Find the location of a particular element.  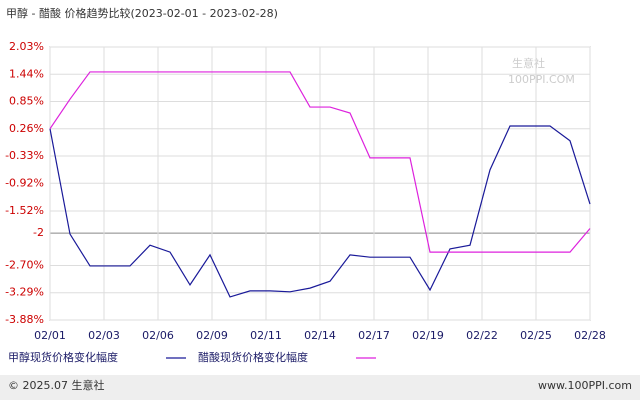

x-tick-label: 02/06 is located at coordinates (158, 335).